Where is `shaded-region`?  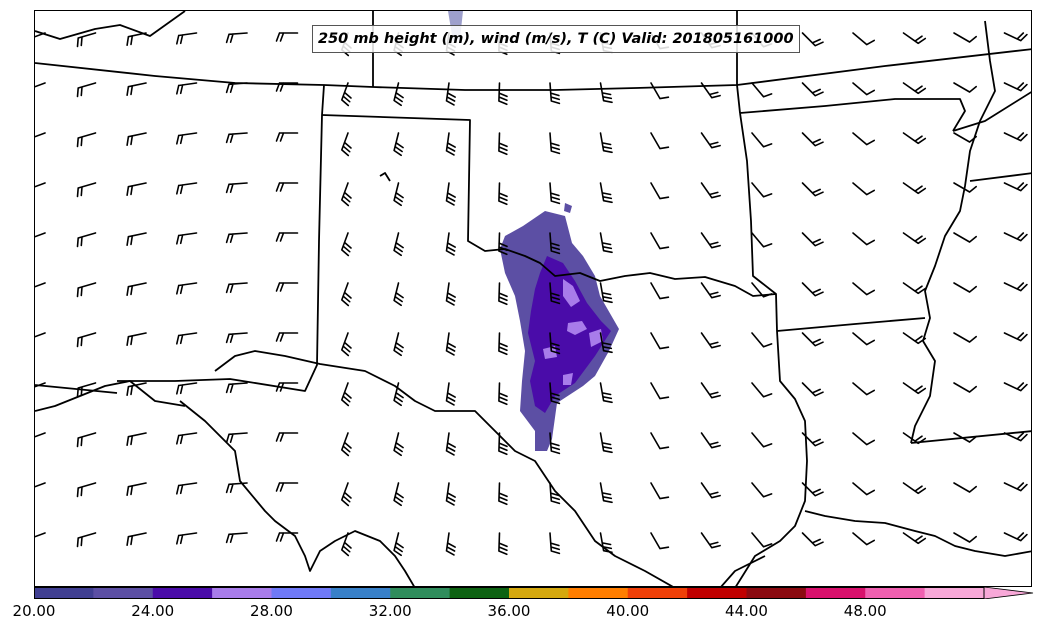
shaded-region is located at coordinates (533, 231).